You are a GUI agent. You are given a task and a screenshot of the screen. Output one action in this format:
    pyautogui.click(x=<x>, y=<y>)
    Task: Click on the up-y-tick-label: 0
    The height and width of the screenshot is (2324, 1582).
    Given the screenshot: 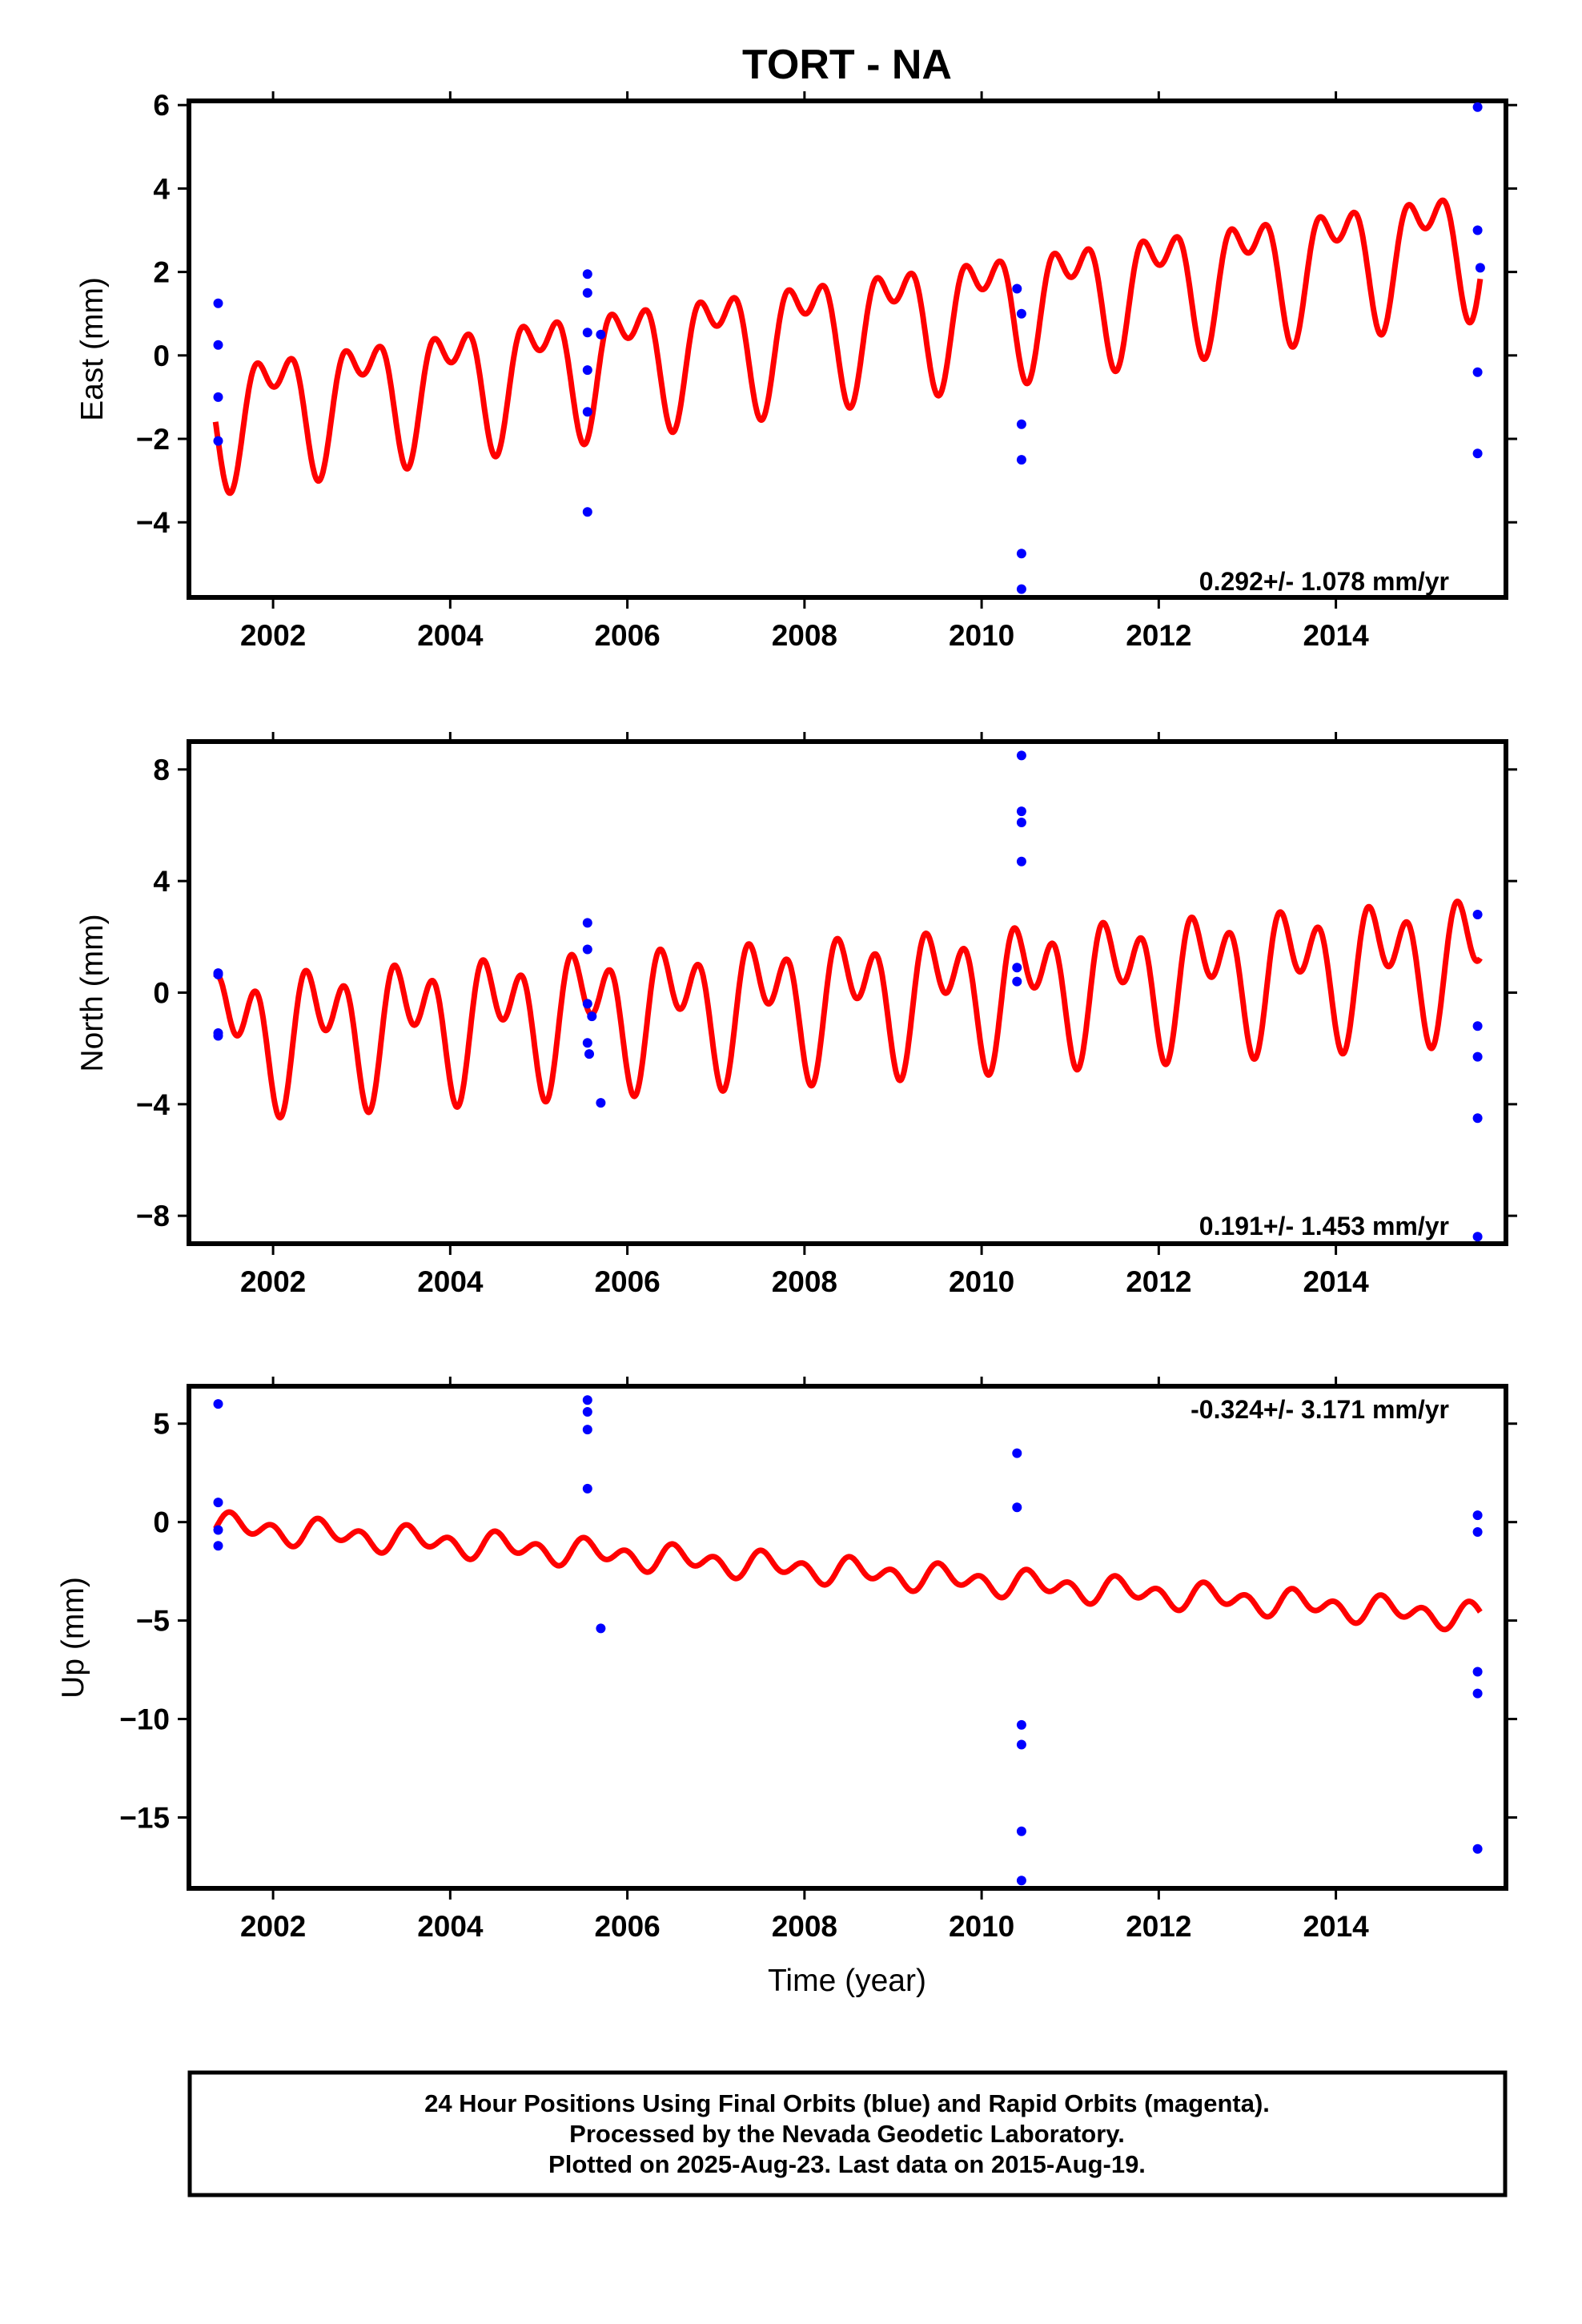 What is the action you would take?
    pyautogui.click(x=161, y=1522)
    